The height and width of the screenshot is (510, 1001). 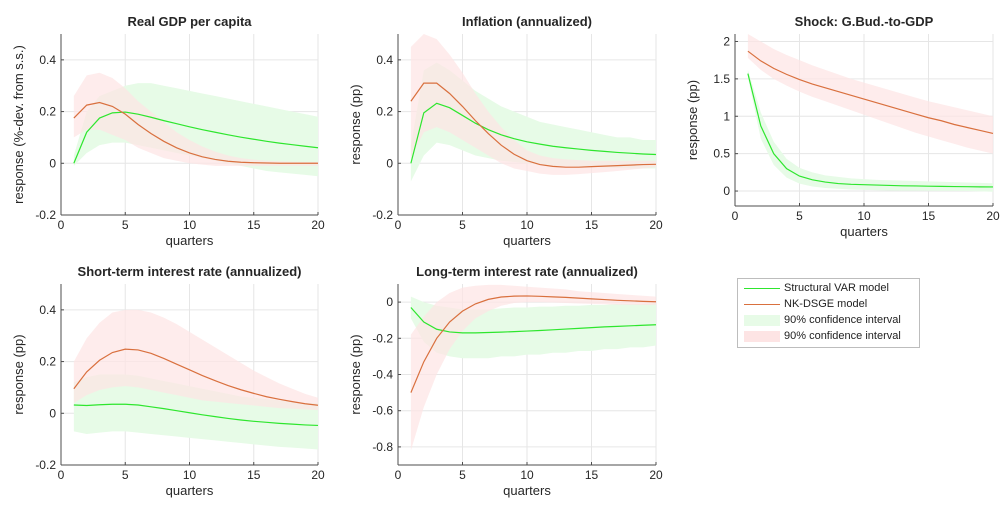 I want to click on legend-label-svar: Structural VAR model, so click(x=836, y=288).